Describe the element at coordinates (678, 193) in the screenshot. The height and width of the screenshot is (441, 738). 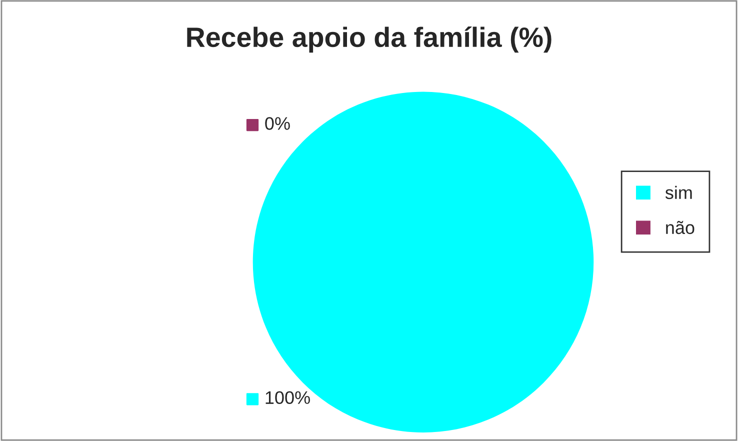
I see `legend-label: sim` at that location.